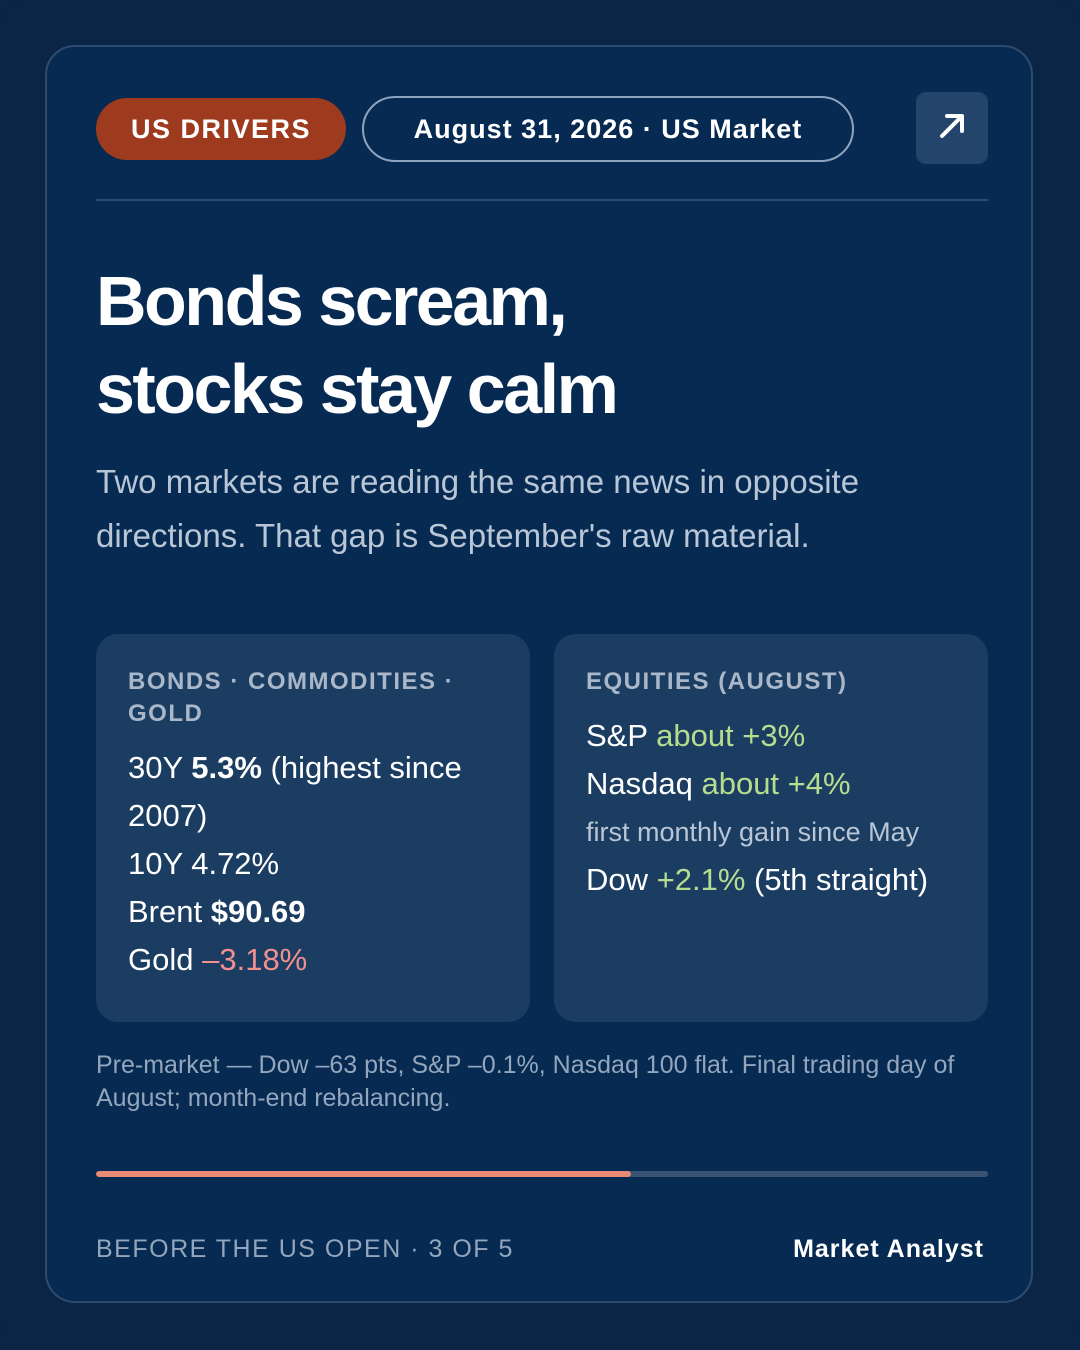 This screenshot has width=1080, height=1350. I want to click on gold-label: Gold, so click(165, 959).